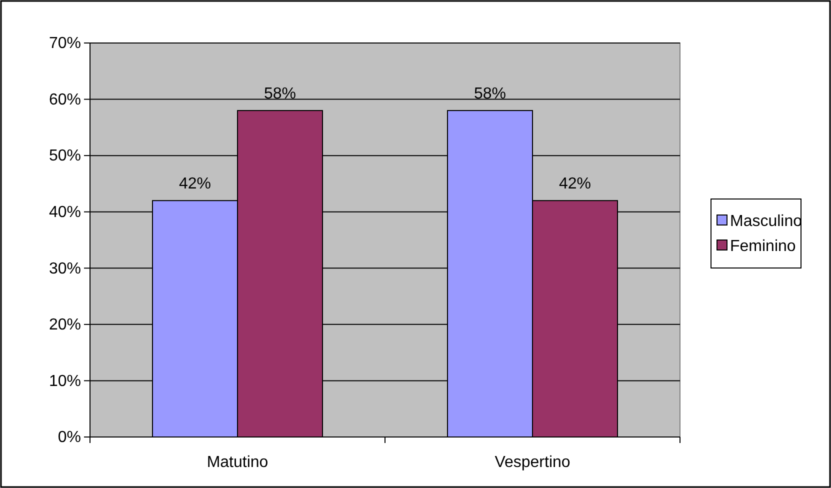  What do you see at coordinates (64, 99) in the screenshot?
I see `y-tick-label: 60%` at bounding box center [64, 99].